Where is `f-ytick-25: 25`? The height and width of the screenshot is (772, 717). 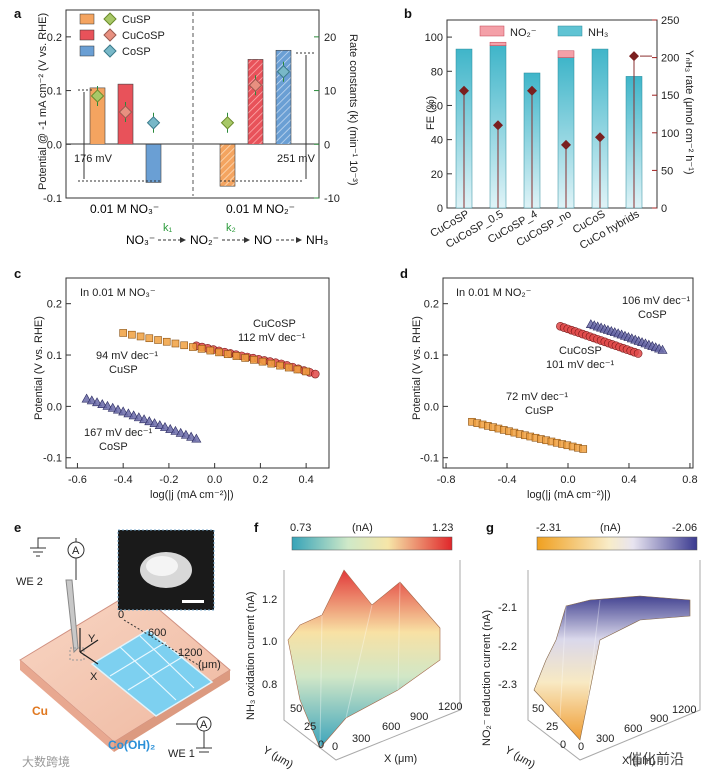 f-ytick-25: 25 is located at coordinates (310, 727).